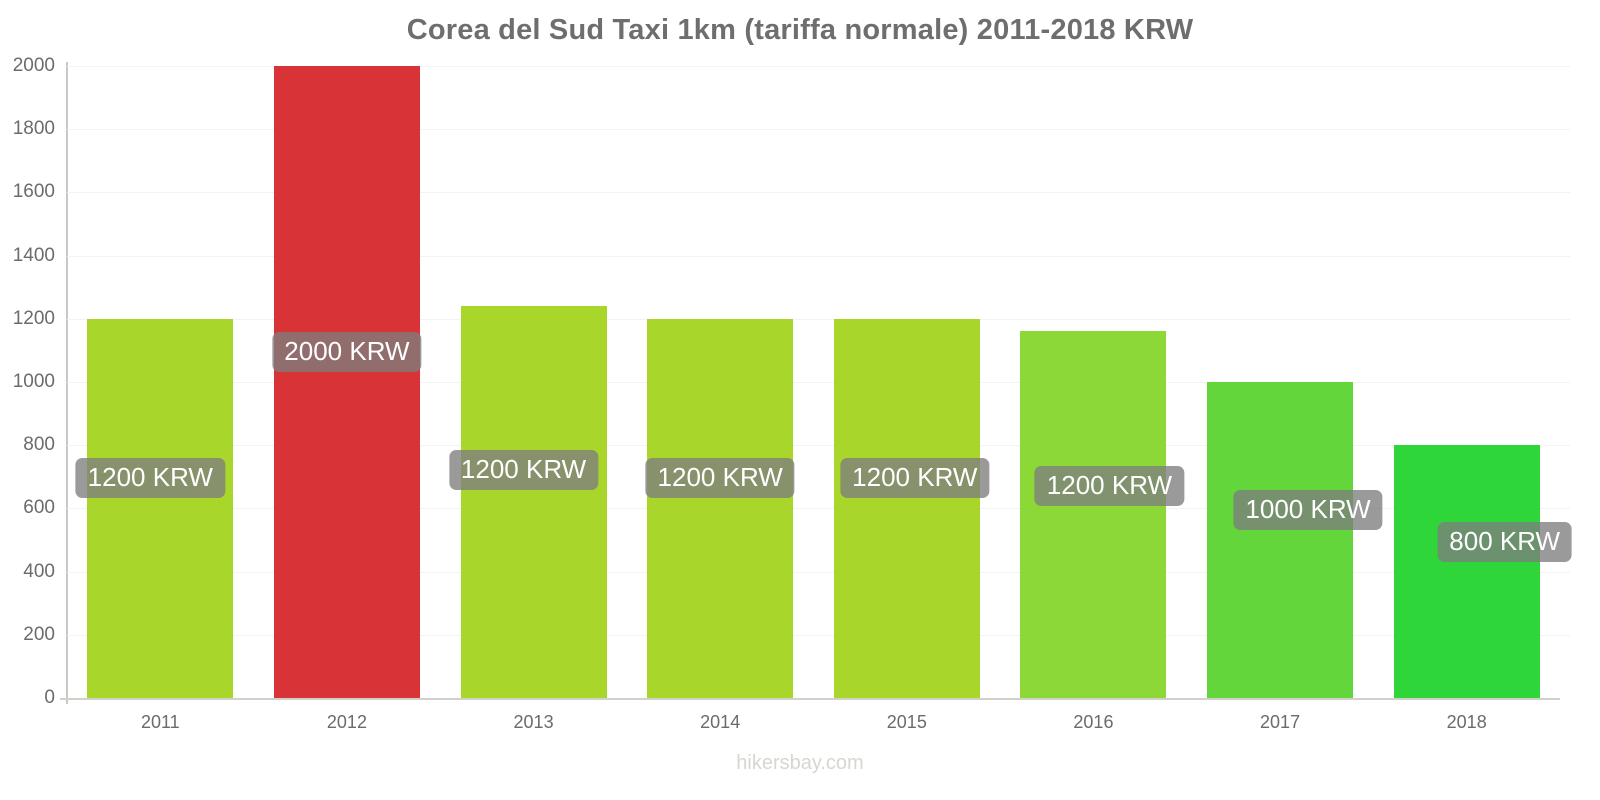 Image resolution: width=1600 pixels, height=800 pixels. I want to click on y-axis-tick-label: 1400, so click(33, 255).